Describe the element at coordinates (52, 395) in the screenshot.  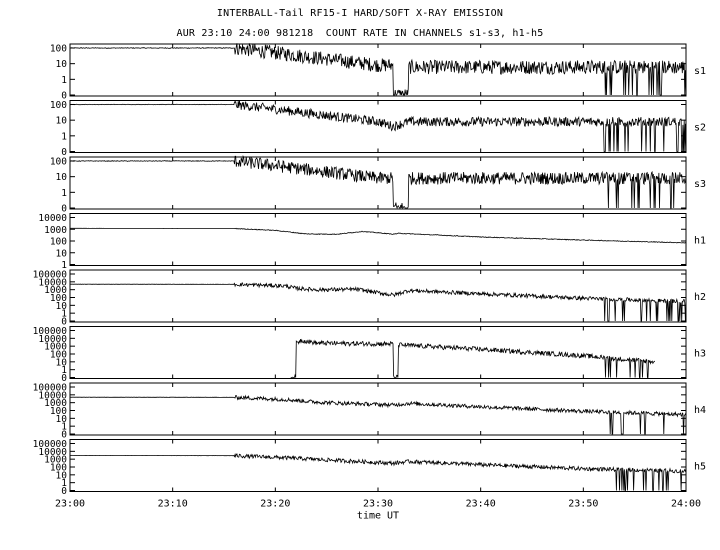
I see `y-tick-label-h4-1: 10000` at that location.